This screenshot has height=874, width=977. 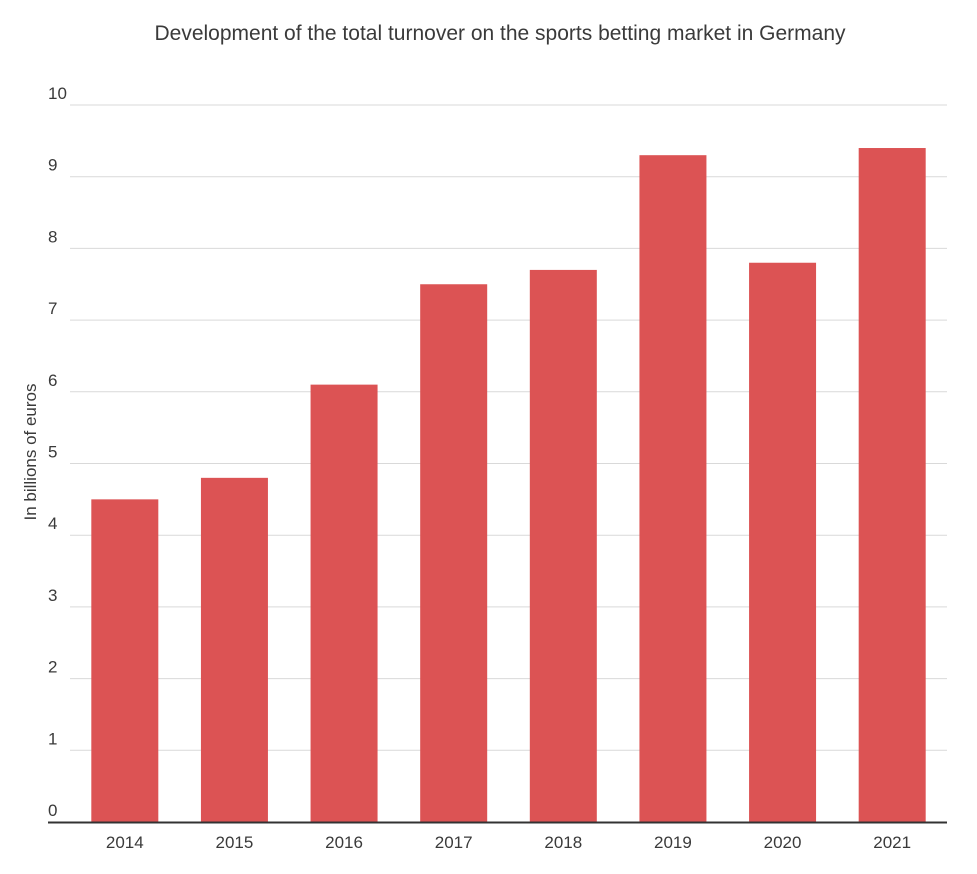 What do you see at coordinates (892, 842) in the screenshot?
I see `x-tick-label: 2021` at bounding box center [892, 842].